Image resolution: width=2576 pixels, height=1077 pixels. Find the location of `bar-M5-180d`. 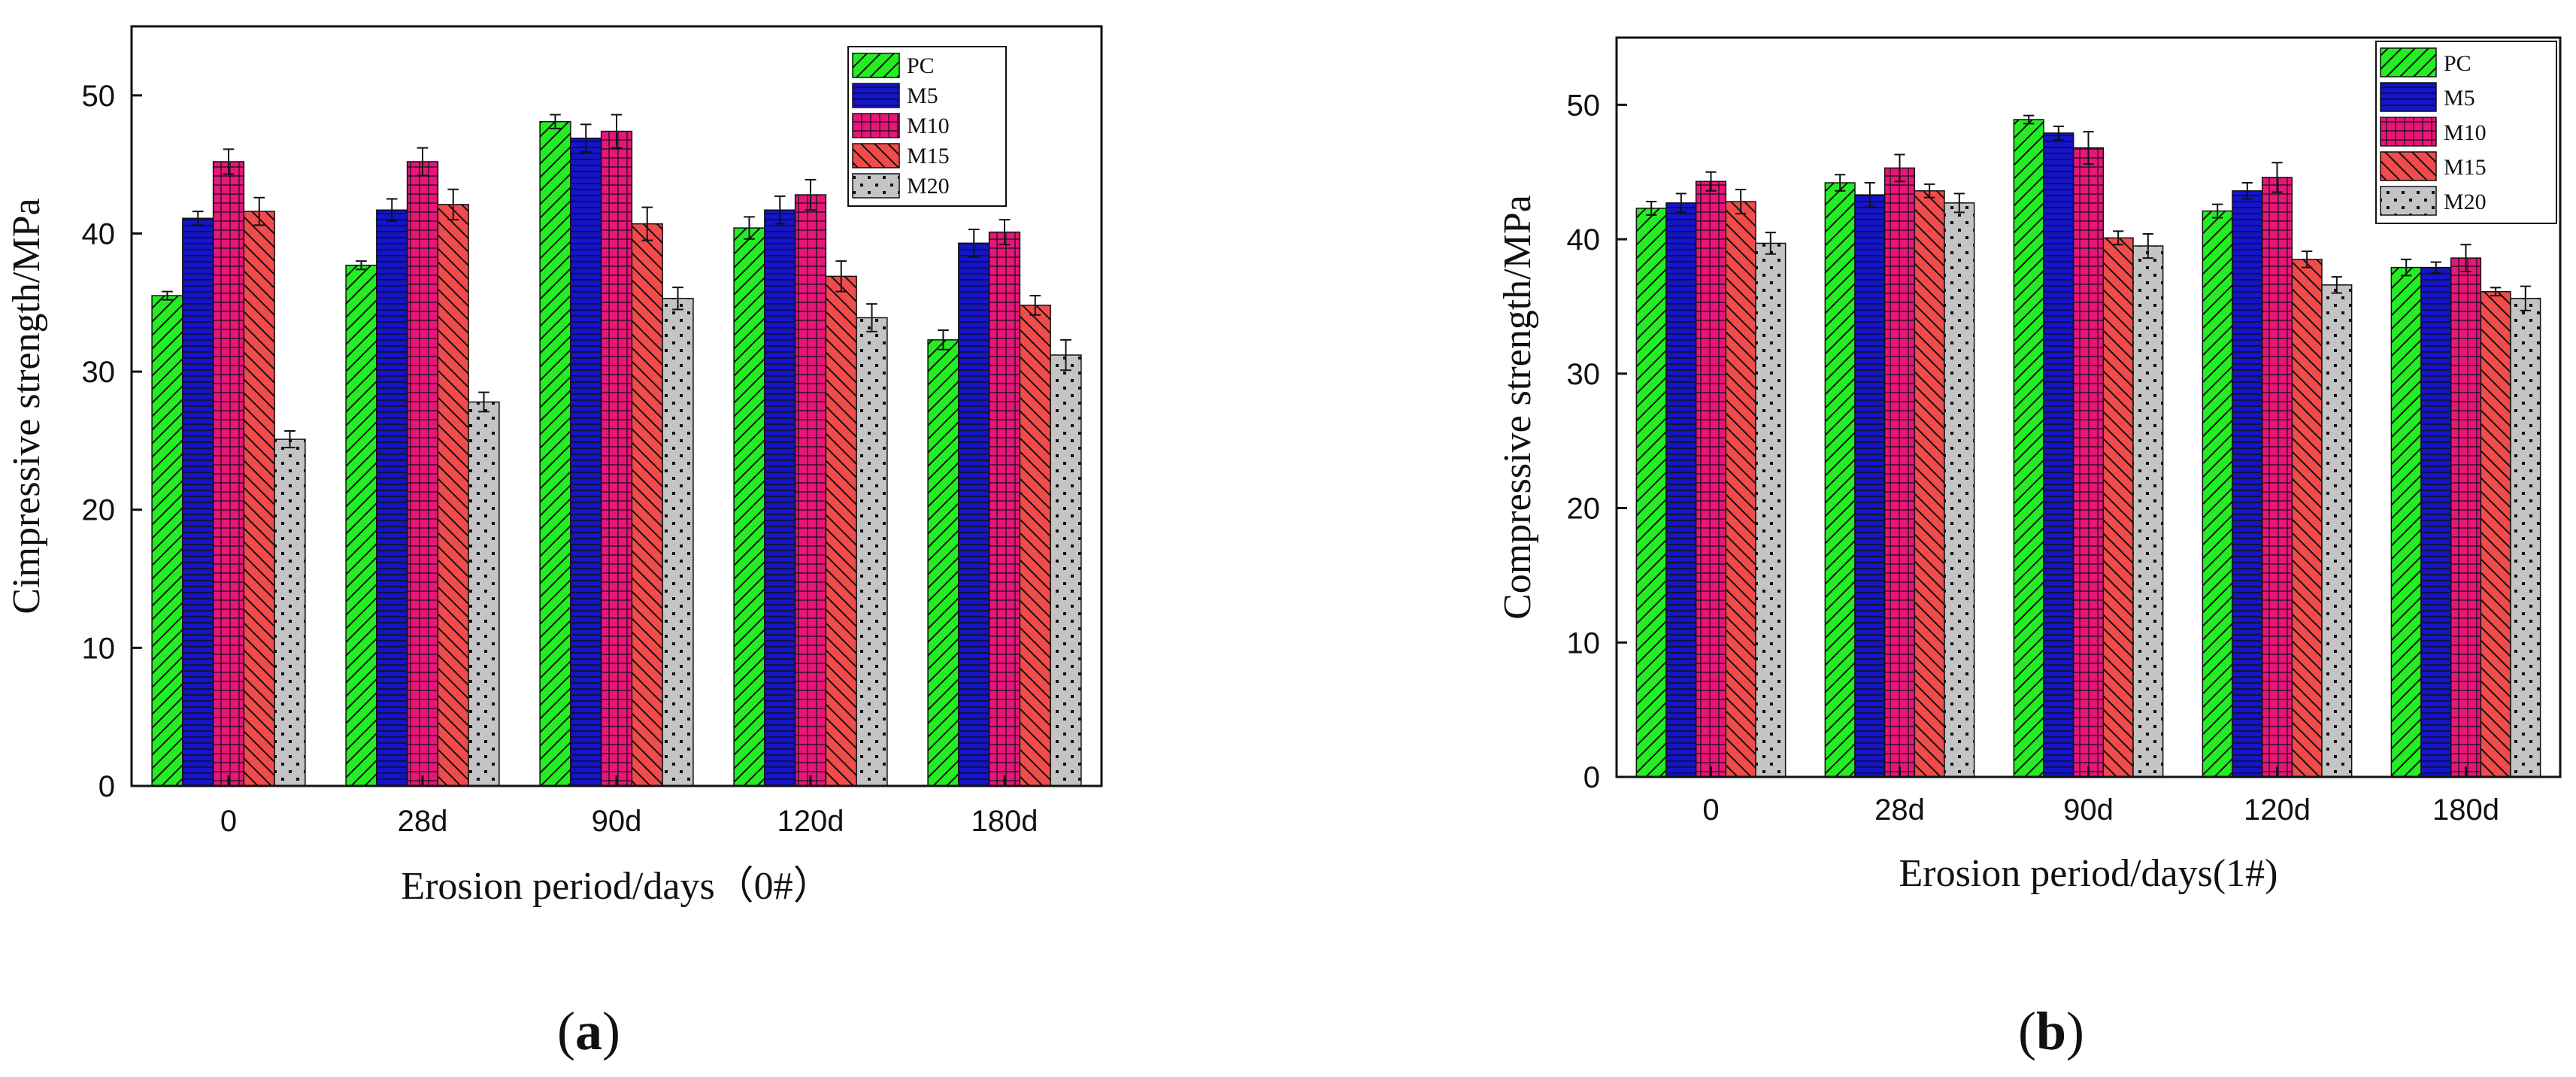

bar-M5-180d is located at coordinates (2436, 522).